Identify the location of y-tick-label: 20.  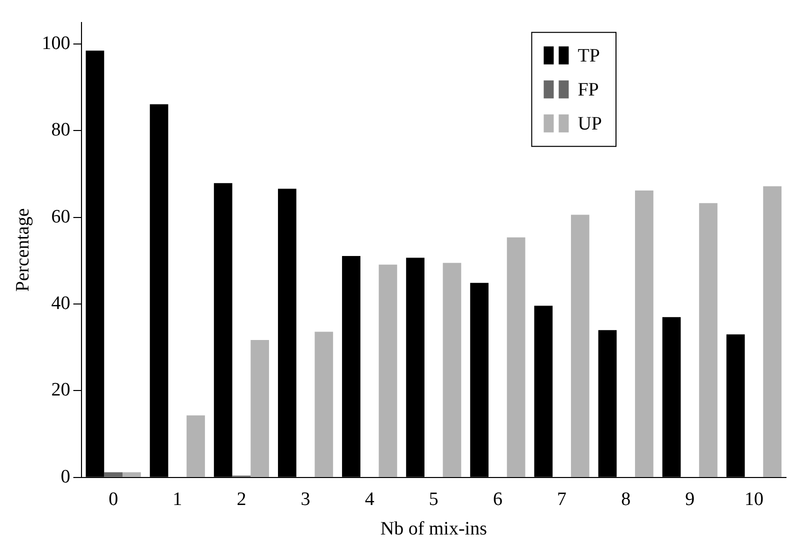
(60, 390).